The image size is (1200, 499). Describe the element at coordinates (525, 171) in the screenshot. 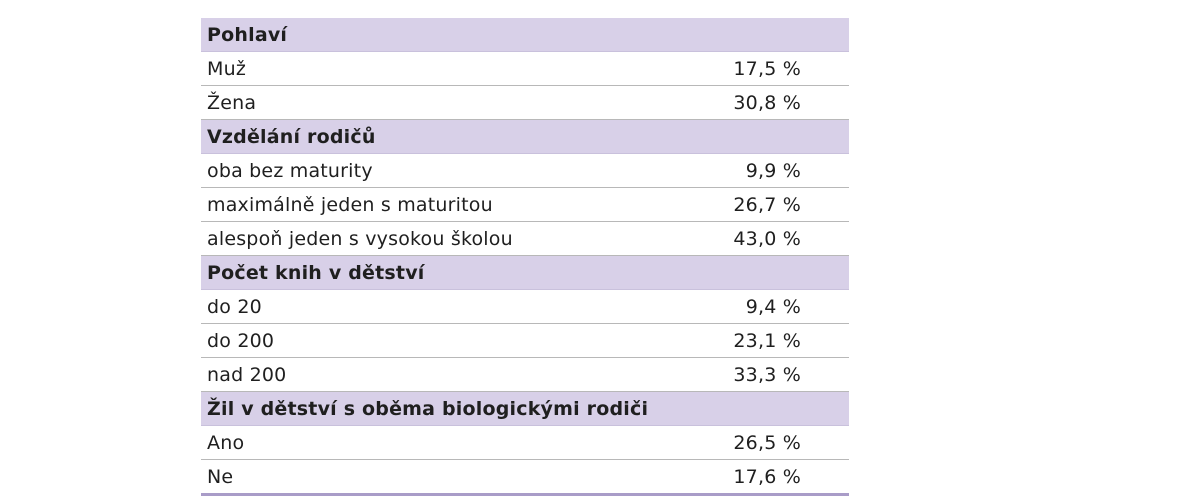

I see `table-row: oba bez maturity 9,9 %` at that location.